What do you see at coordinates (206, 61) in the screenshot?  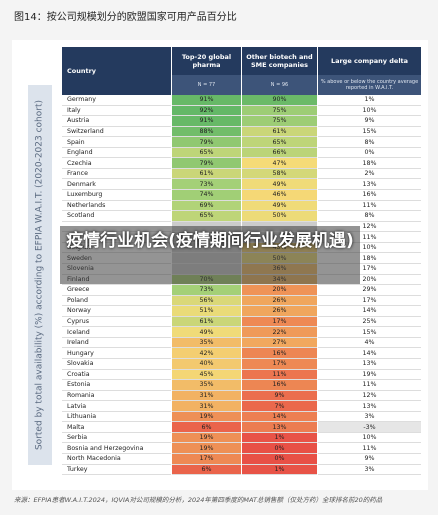 I see `col-header: Top-20 global pharma` at bounding box center [206, 61].